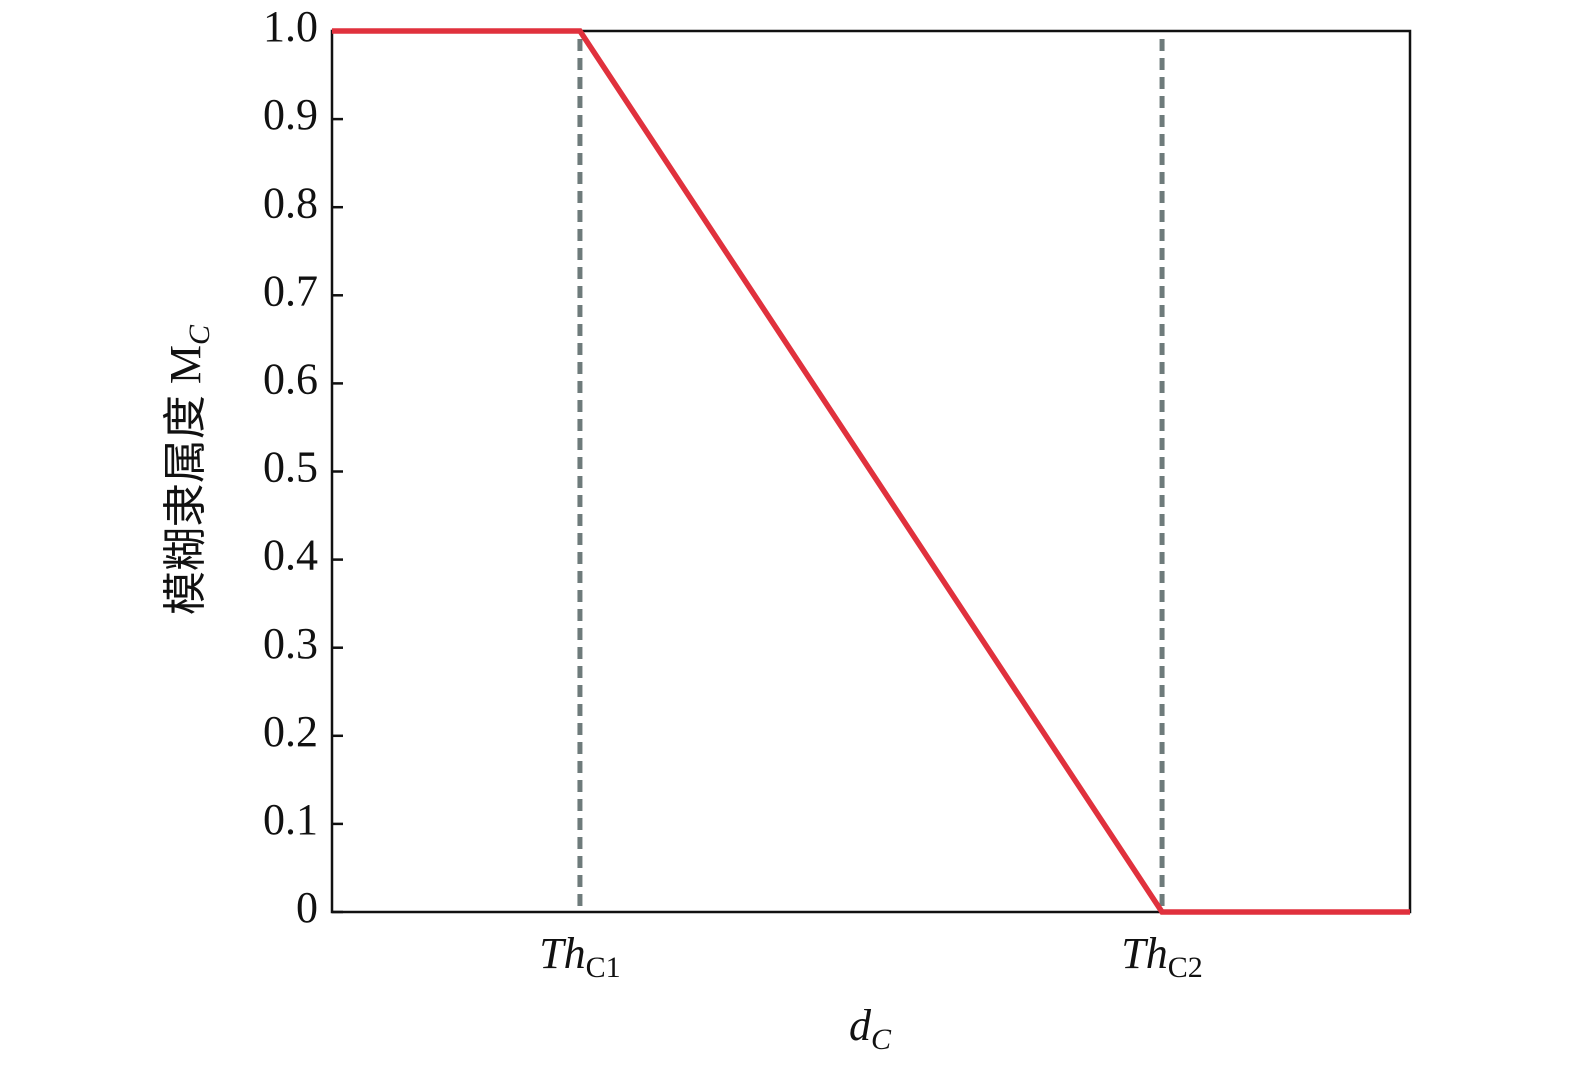  What do you see at coordinates (199, 334) in the screenshot?
I see `y-axis-label-sub: C` at bounding box center [199, 334].